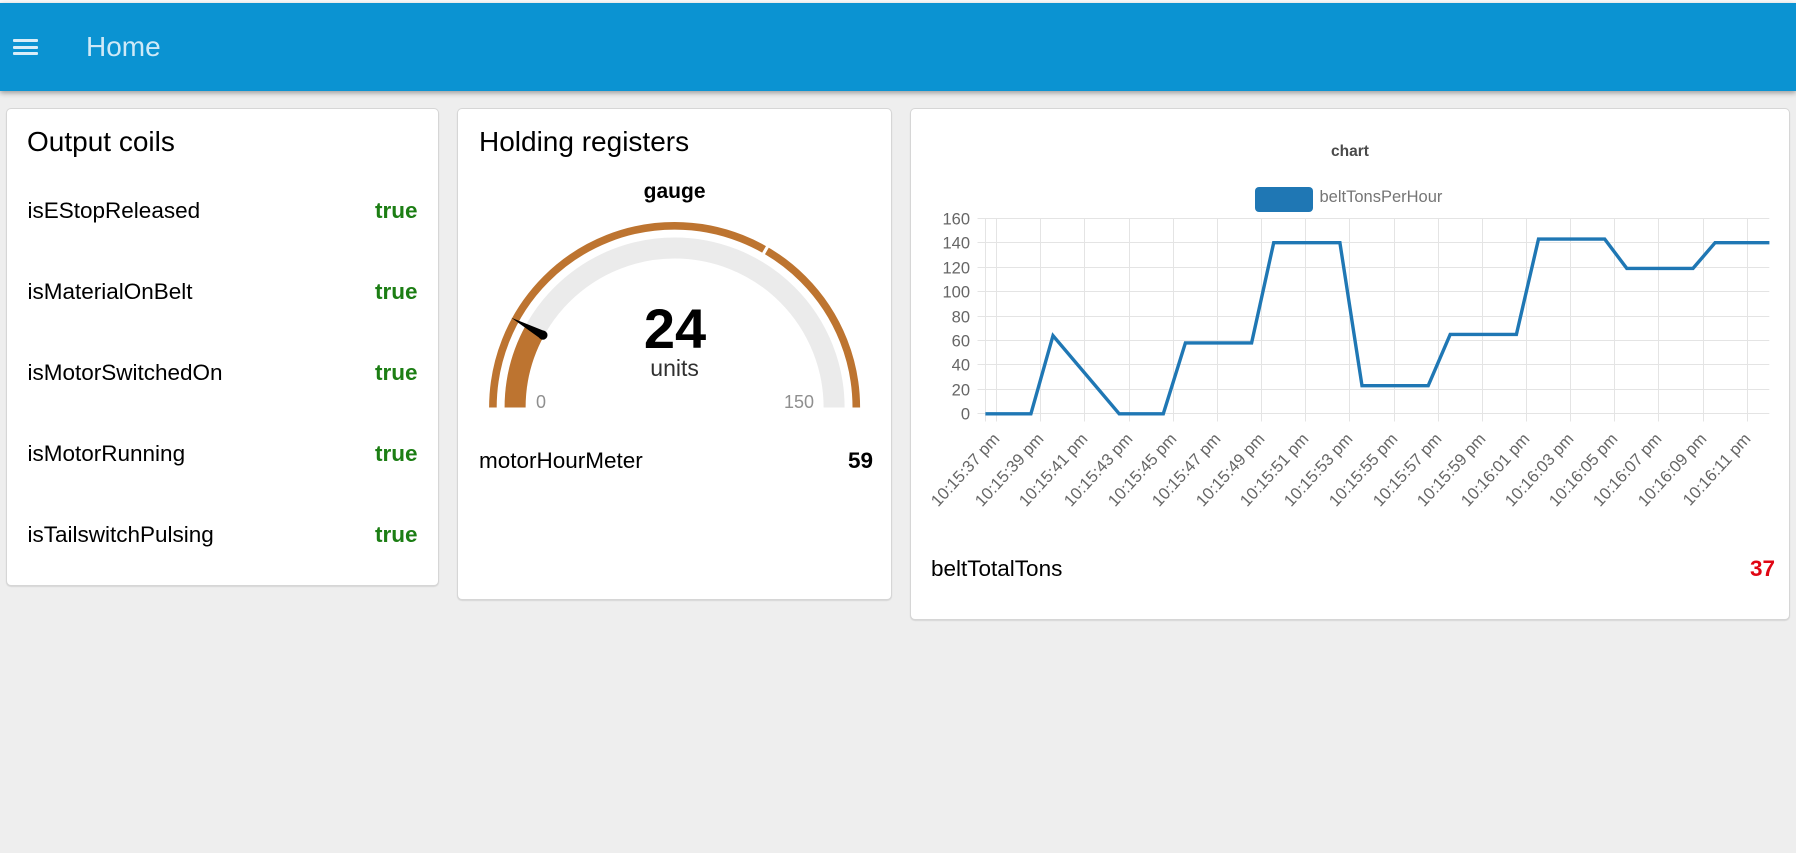  I want to click on svg-text: 120, so click(956, 269).